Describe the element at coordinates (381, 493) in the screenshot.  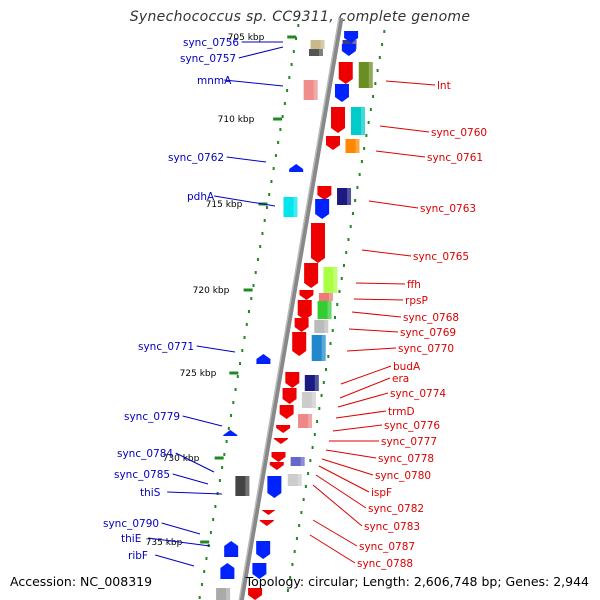
I see `right-gene-label: ispF` at that location.